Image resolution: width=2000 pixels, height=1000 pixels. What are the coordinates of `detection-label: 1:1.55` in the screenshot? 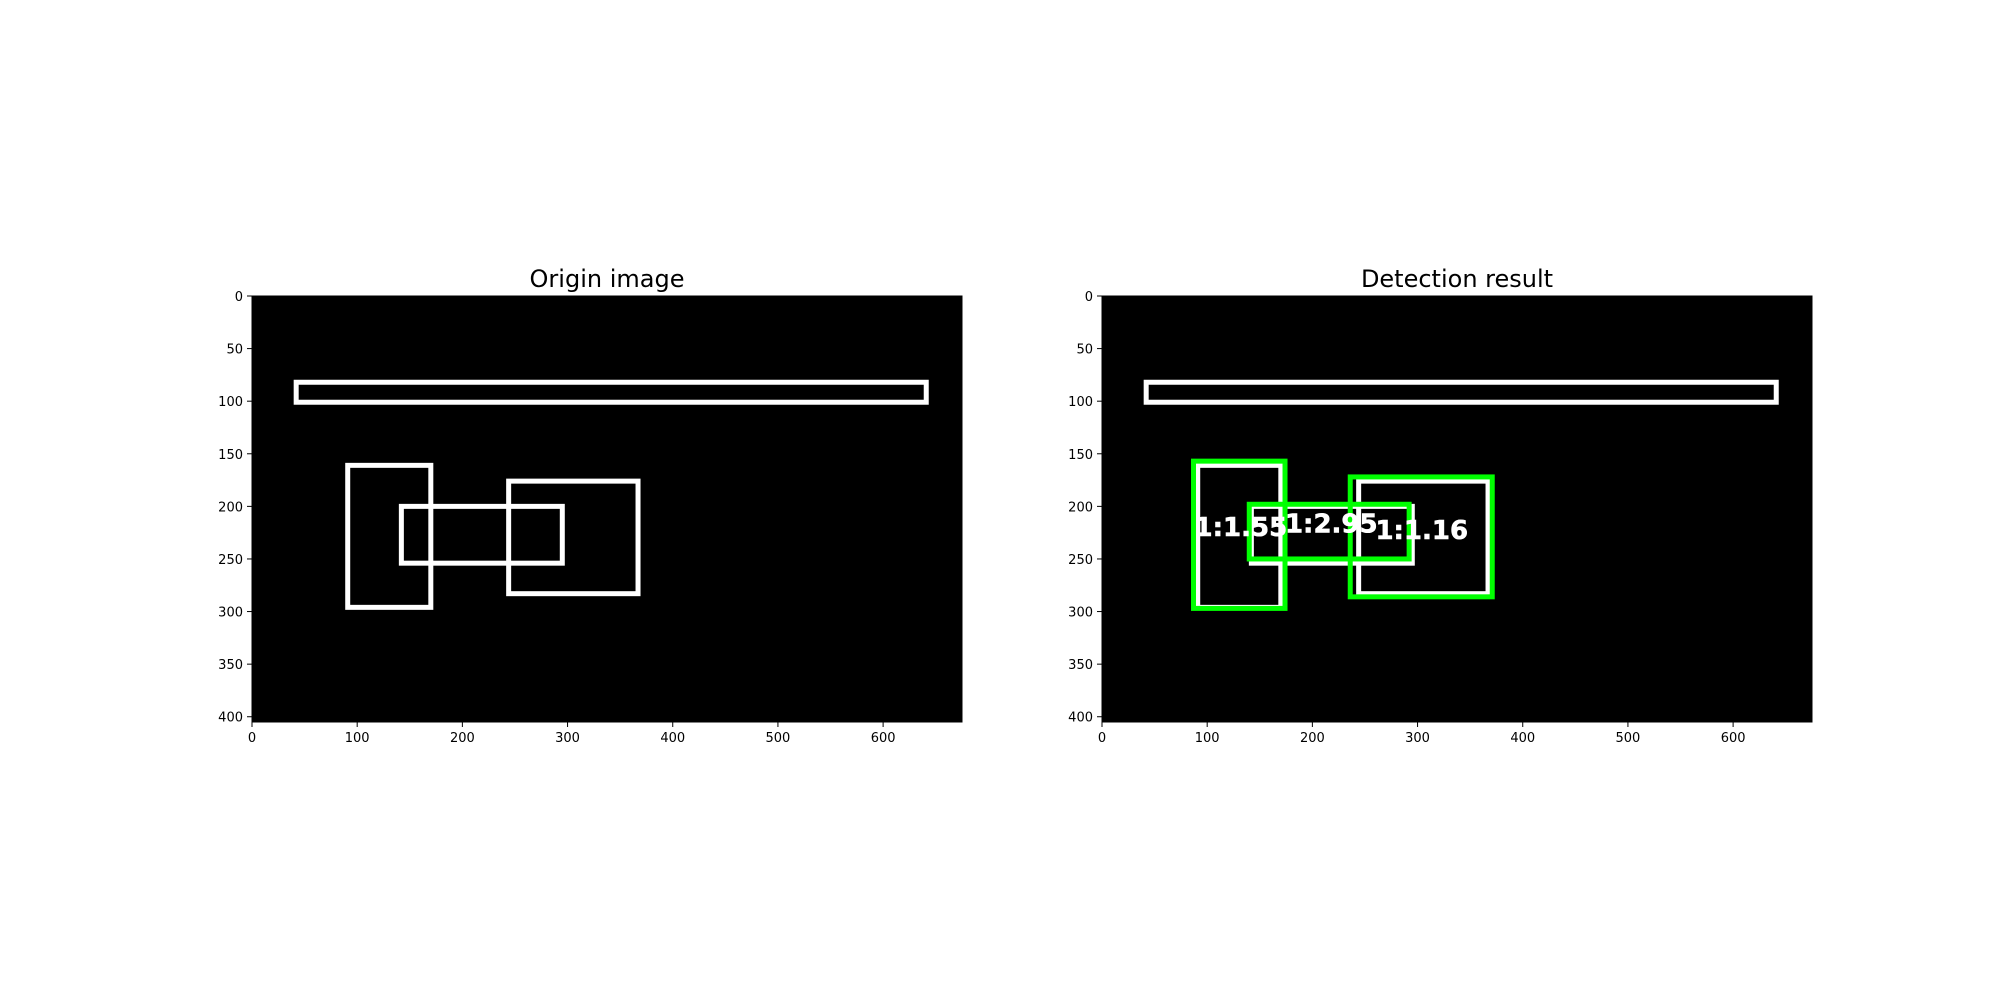 It's located at (1241, 528).